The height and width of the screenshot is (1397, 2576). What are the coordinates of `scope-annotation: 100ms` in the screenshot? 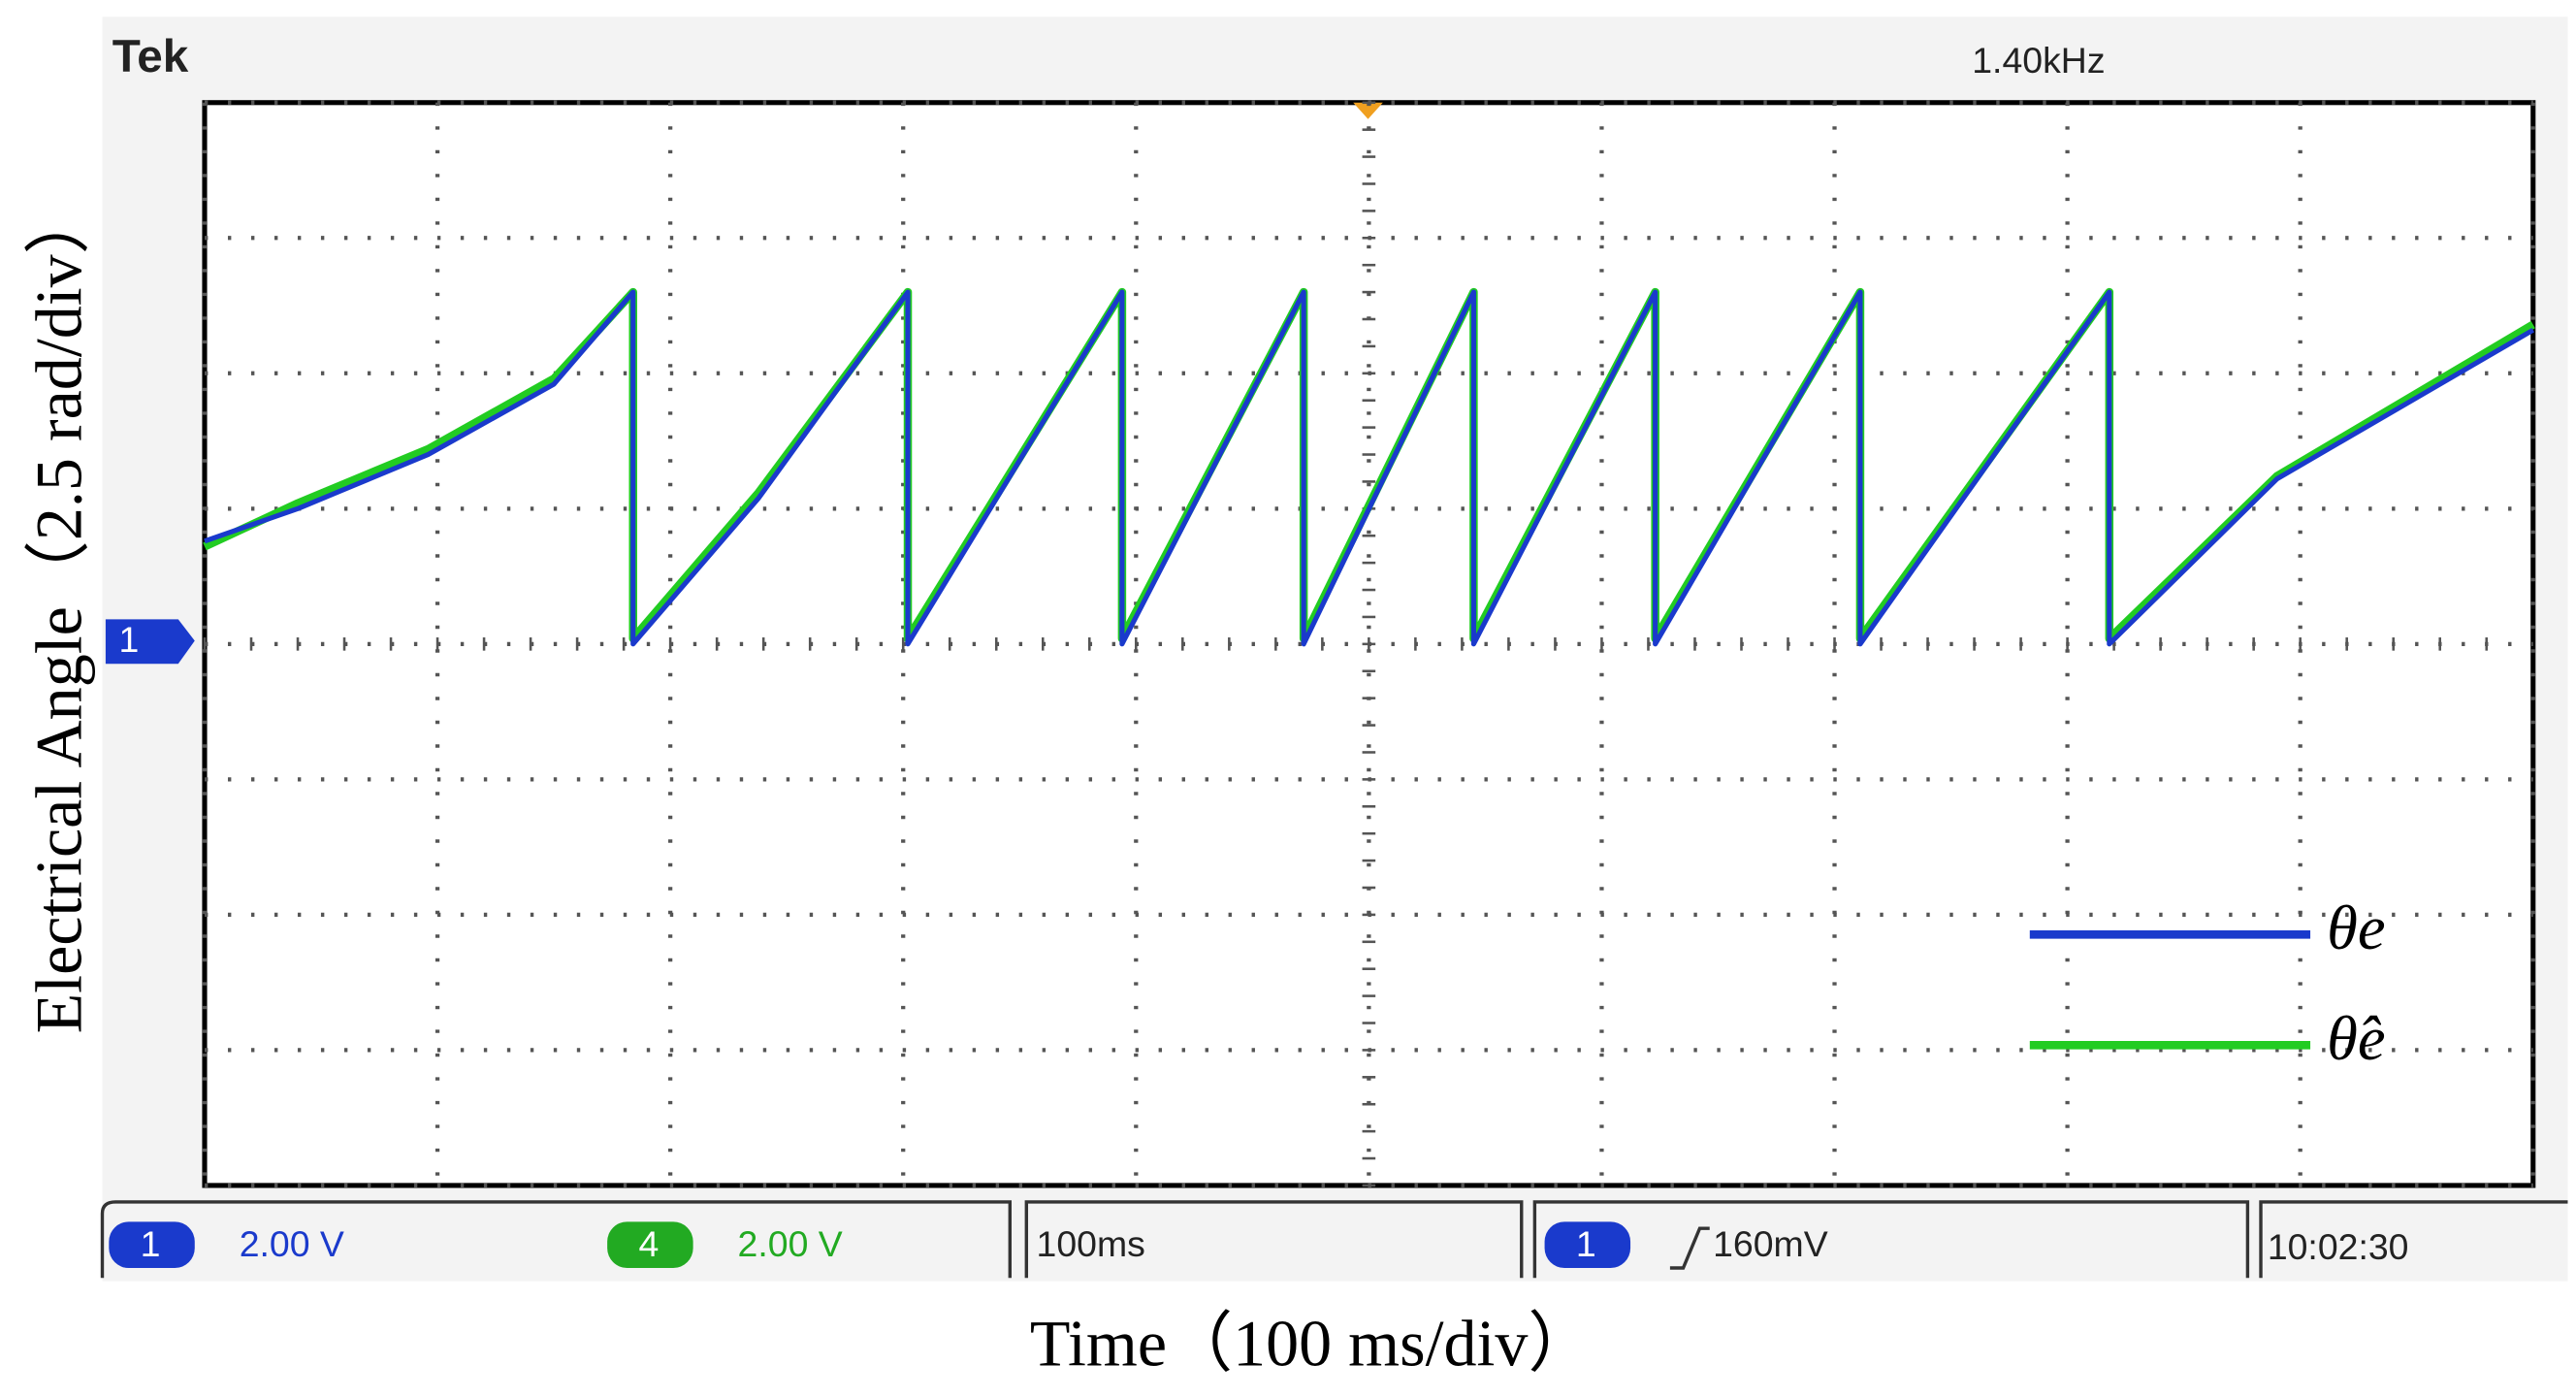 It's located at (1091, 1243).